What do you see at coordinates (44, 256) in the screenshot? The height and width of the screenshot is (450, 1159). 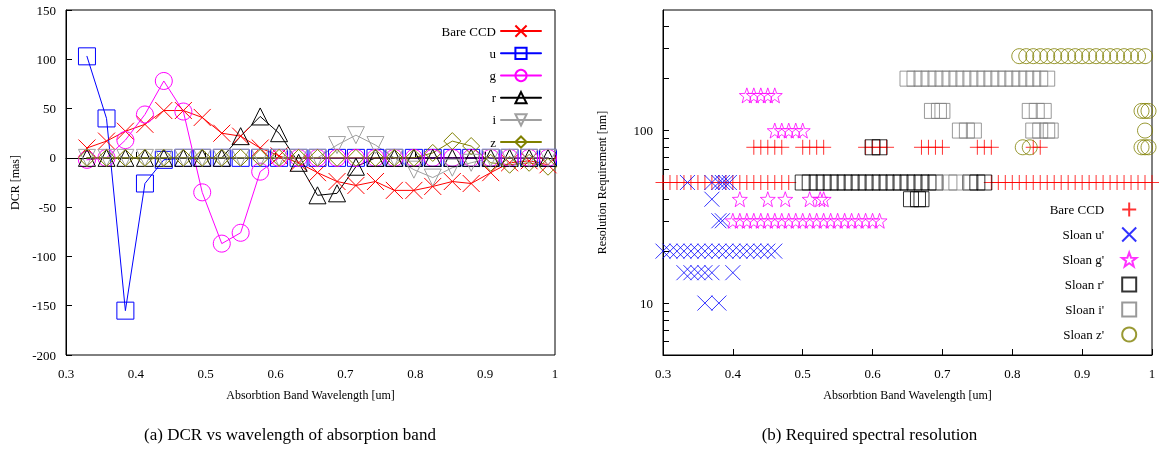 I see `y-tick-label: -100` at bounding box center [44, 256].